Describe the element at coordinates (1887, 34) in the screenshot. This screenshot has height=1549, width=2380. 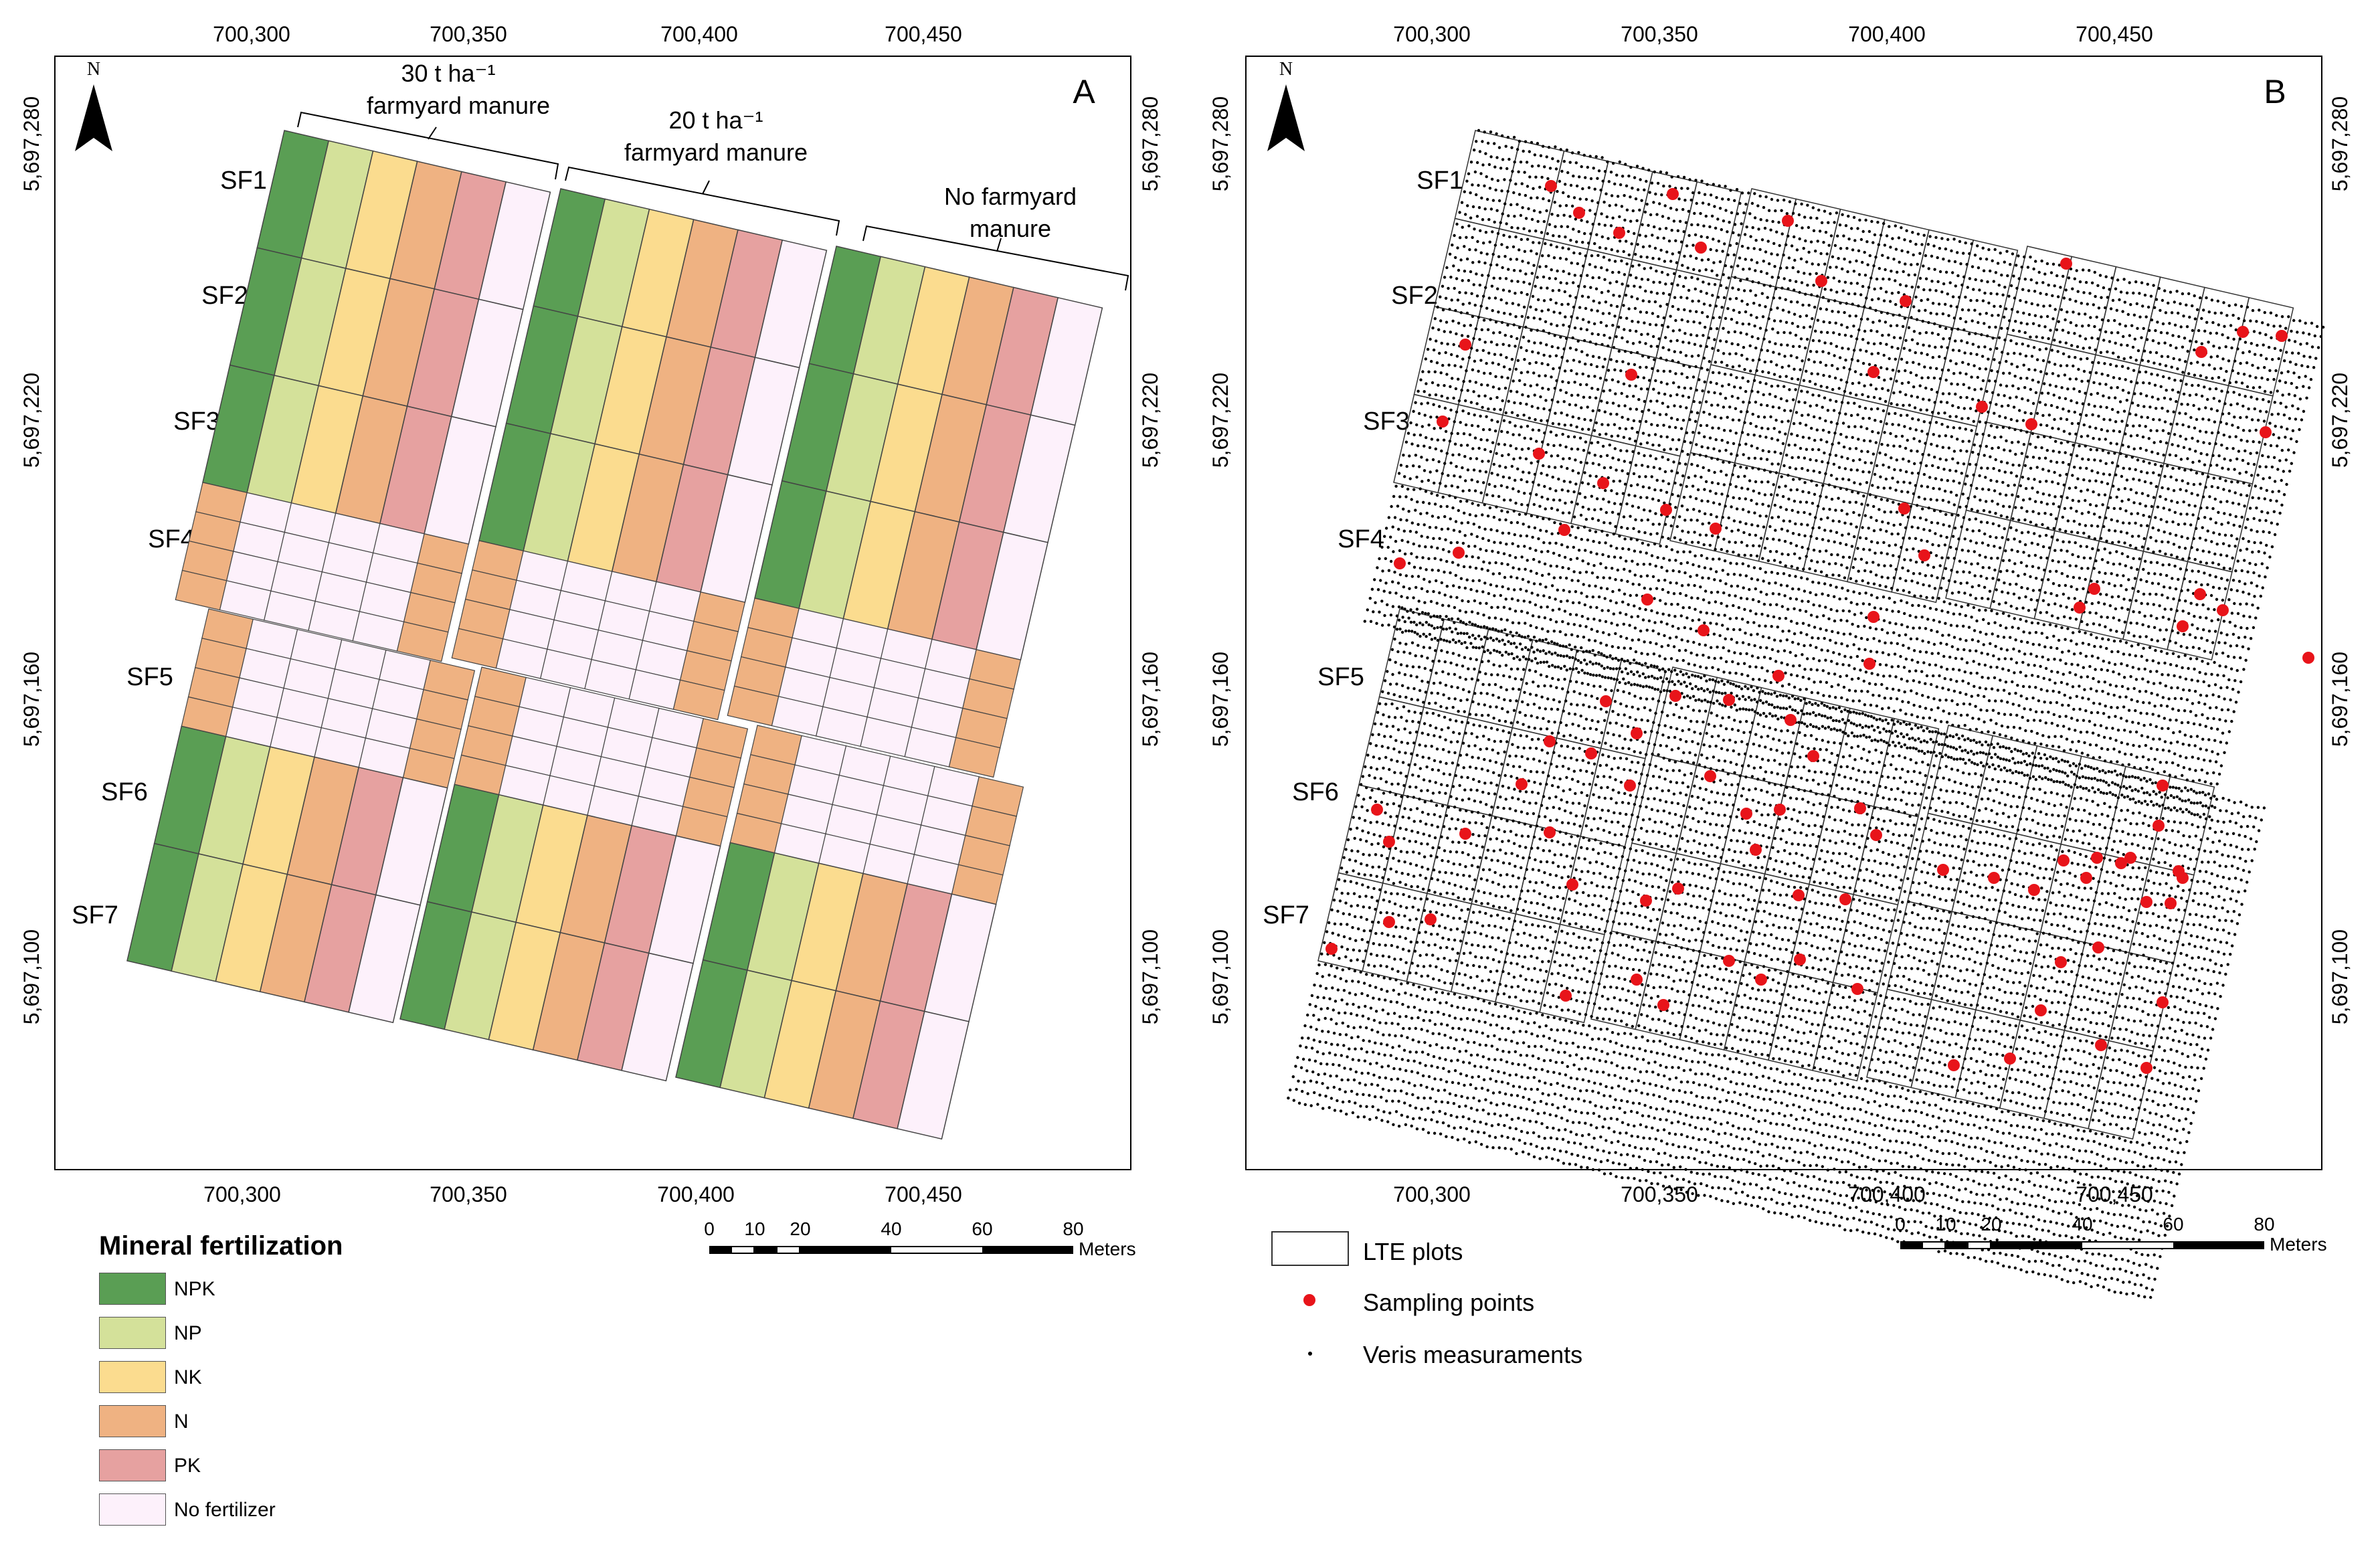
I see `x-tick-label: 700,400` at that location.